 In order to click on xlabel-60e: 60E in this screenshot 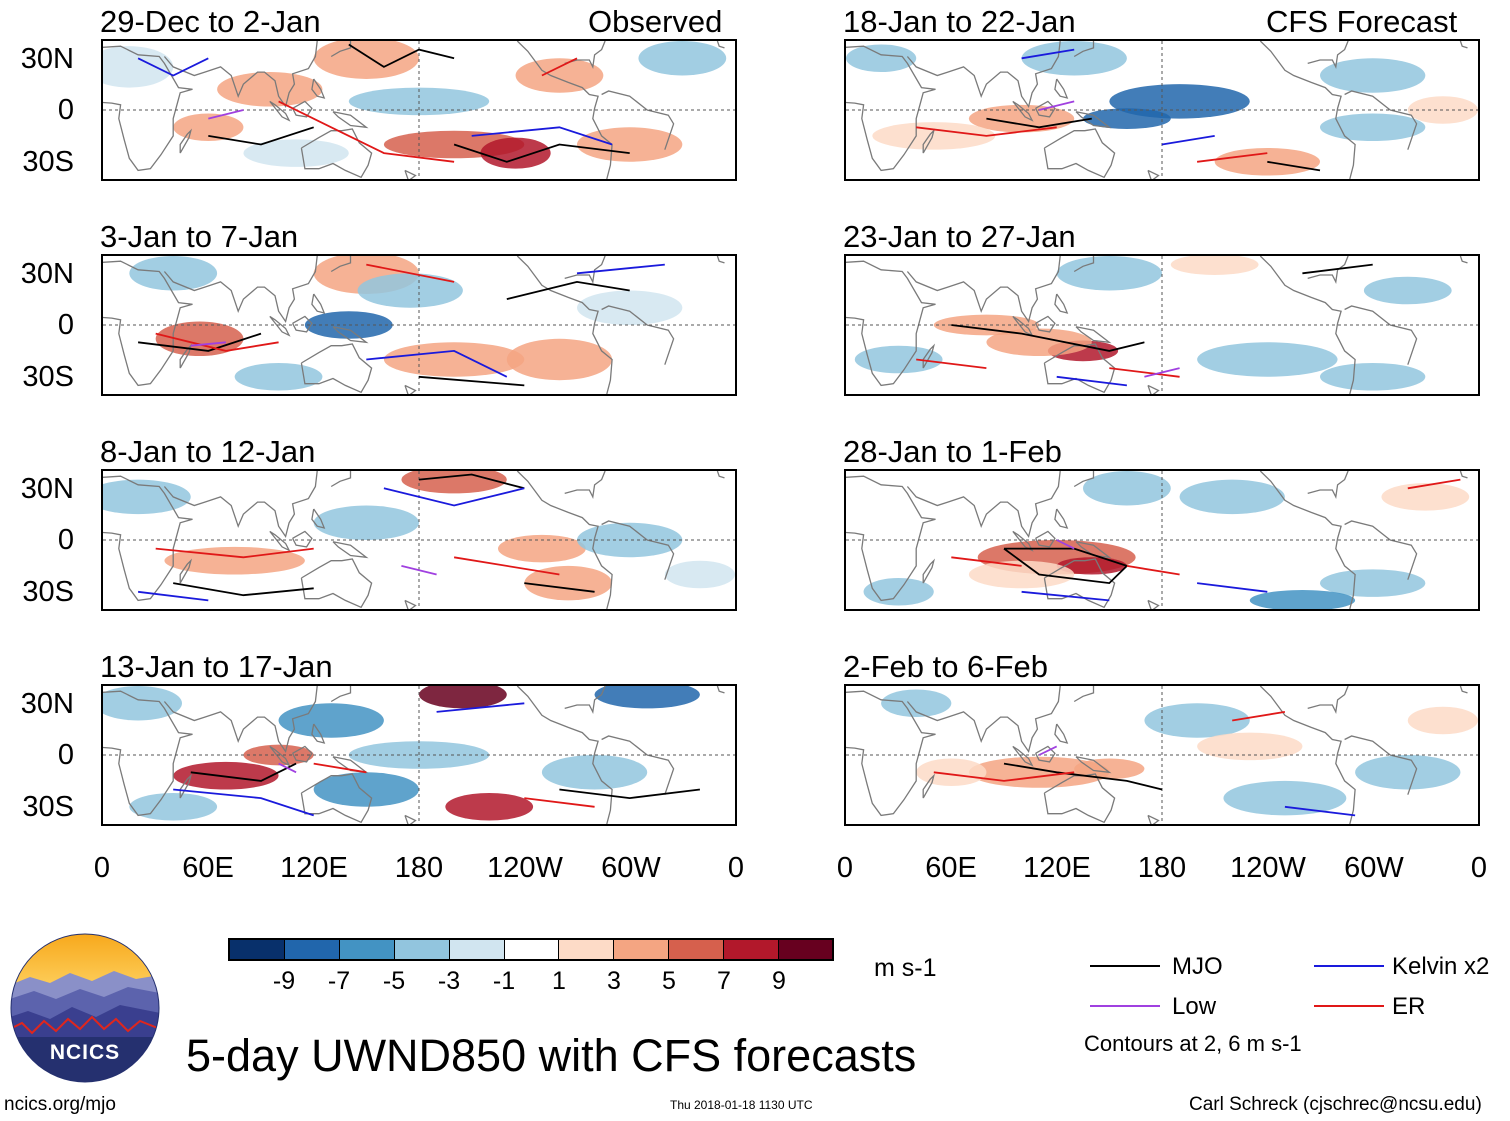, I will do `click(951, 868)`.